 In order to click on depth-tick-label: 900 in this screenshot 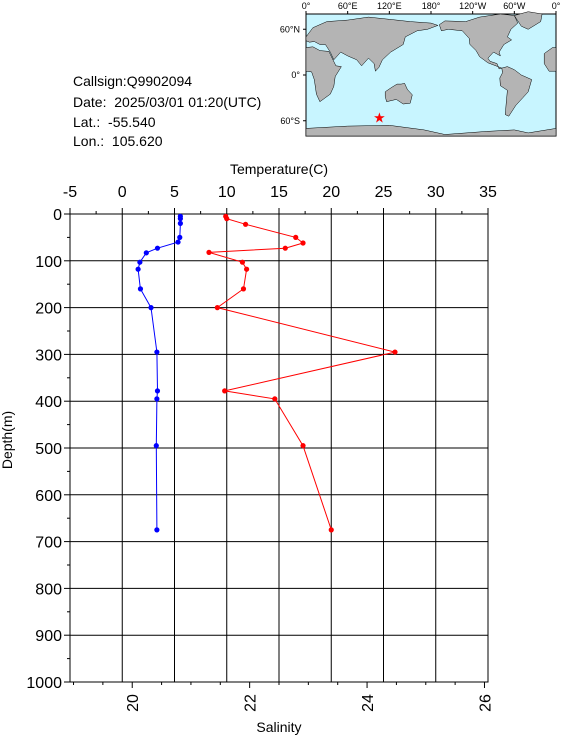, I will do `click(48, 636)`.